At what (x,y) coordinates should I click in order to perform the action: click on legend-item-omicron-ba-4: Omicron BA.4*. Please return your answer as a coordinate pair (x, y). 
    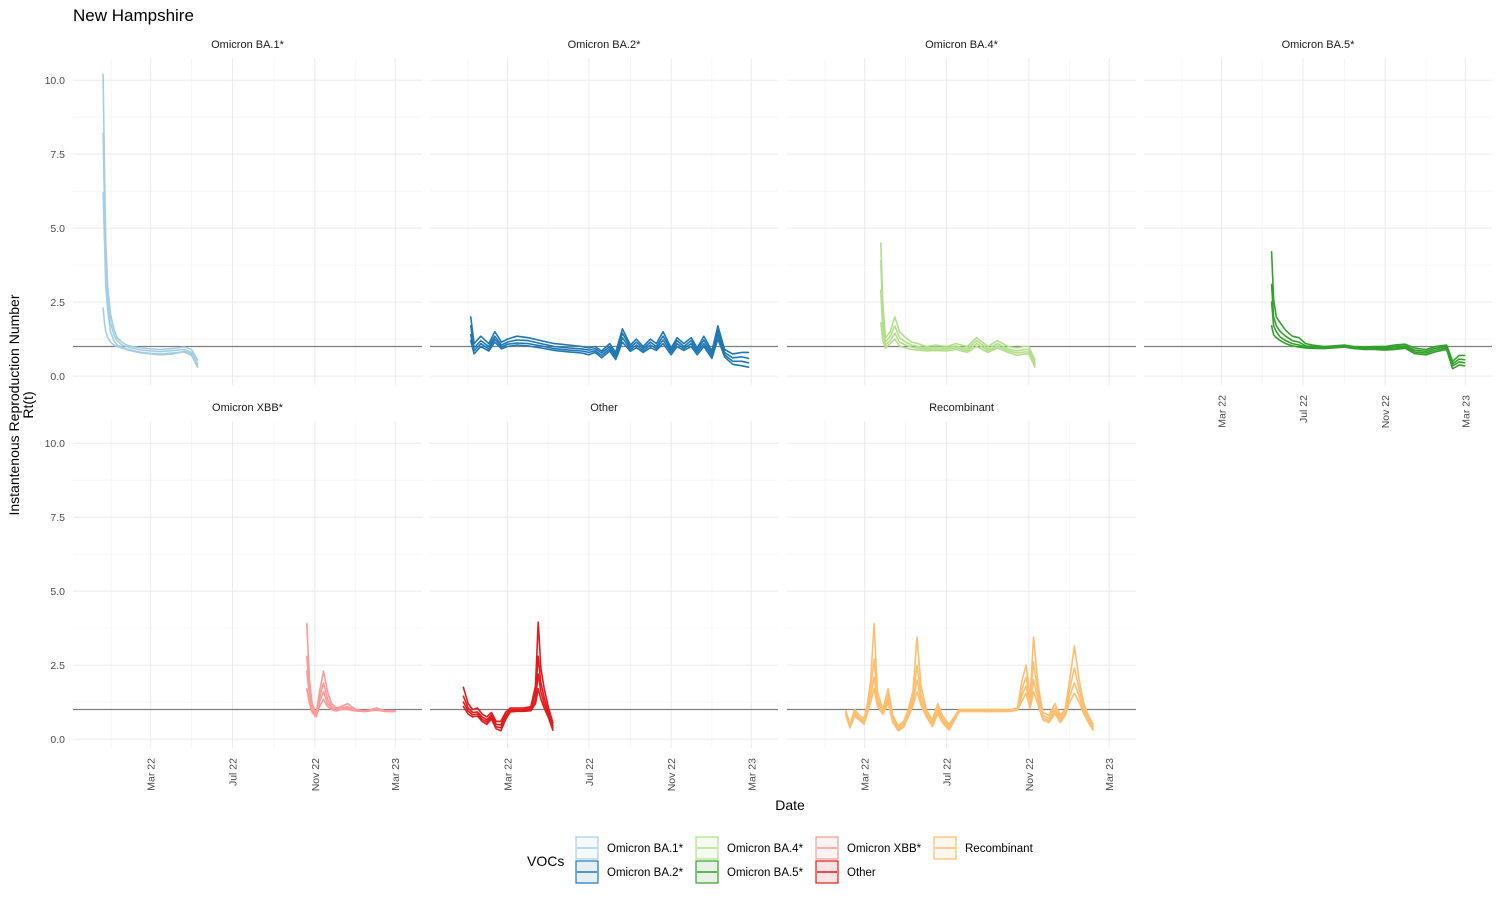
    Looking at the image, I should click on (749, 848).